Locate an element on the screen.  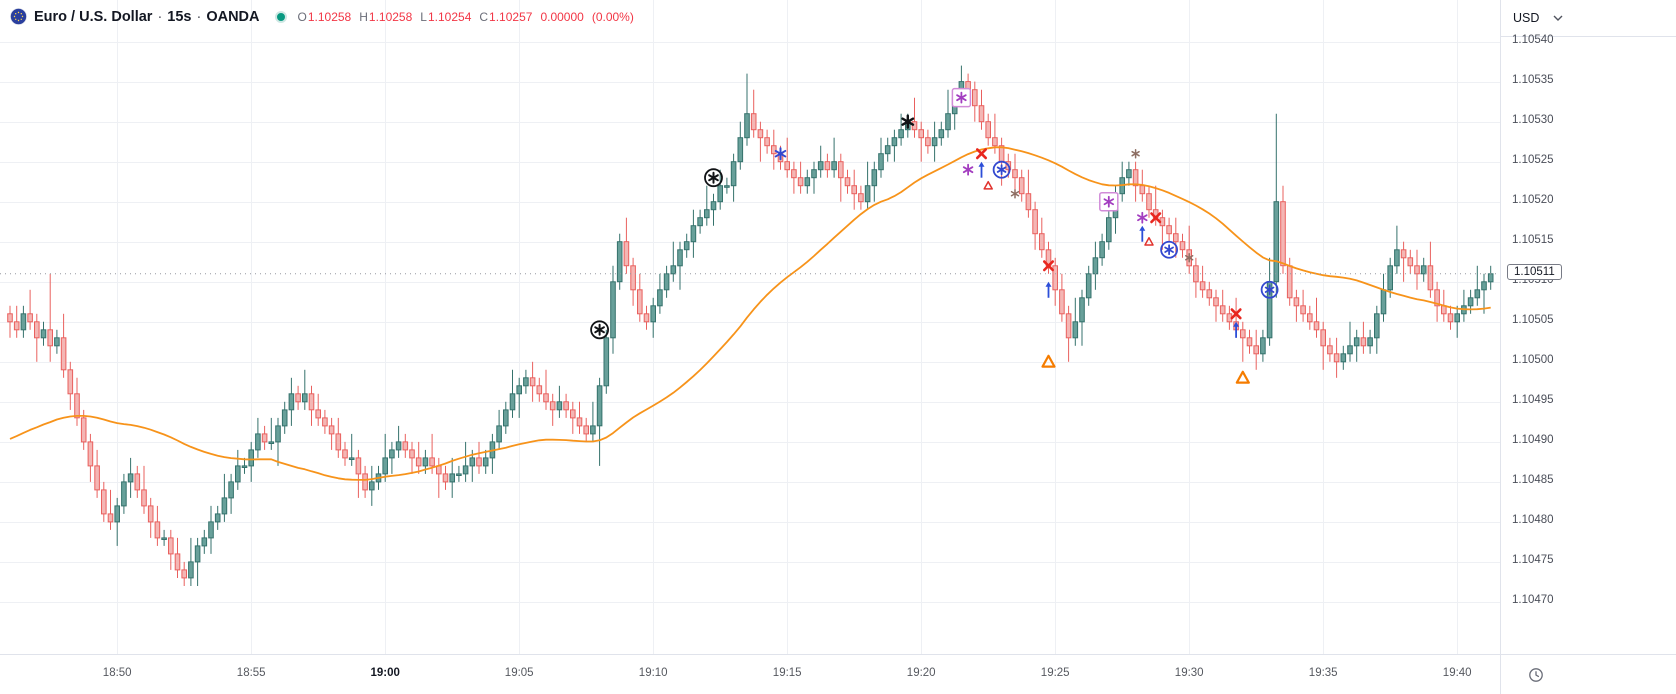
asterisk-blue-marker is located at coordinates (780, 154).